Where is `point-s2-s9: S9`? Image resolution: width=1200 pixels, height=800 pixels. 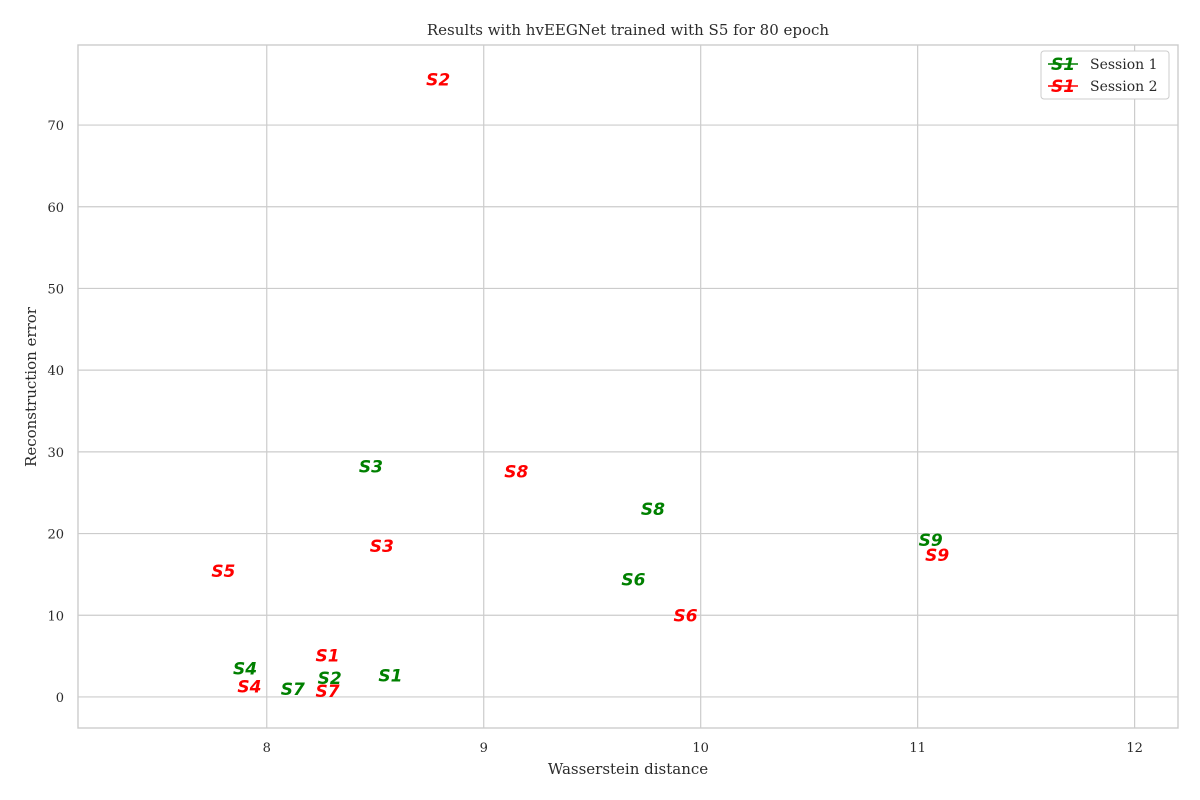 point-s2-s9: S9 is located at coordinates (937, 556).